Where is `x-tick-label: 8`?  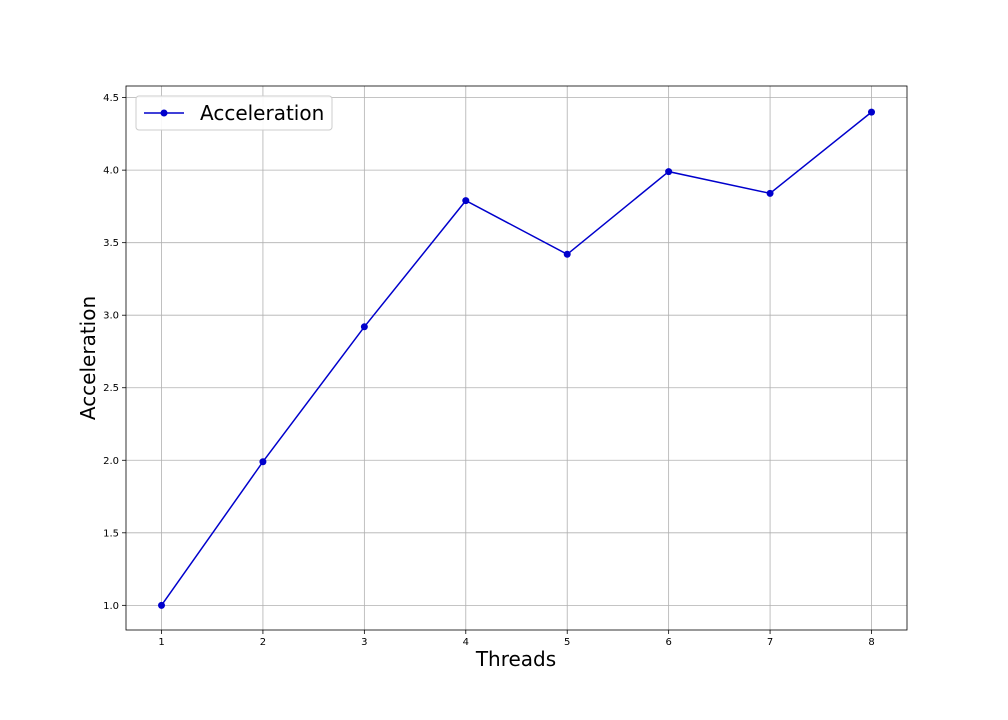 x-tick-label: 8 is located at coordinates (871, 642).